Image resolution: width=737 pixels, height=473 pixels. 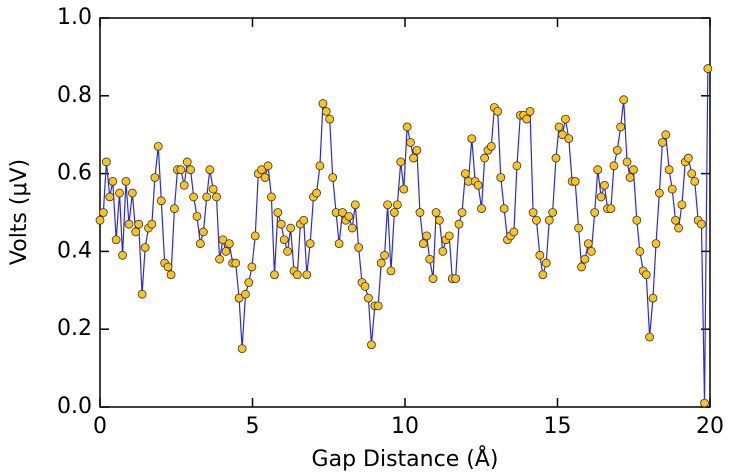 I want to click on x-tick-label: 20, so click(x=710, y=426).